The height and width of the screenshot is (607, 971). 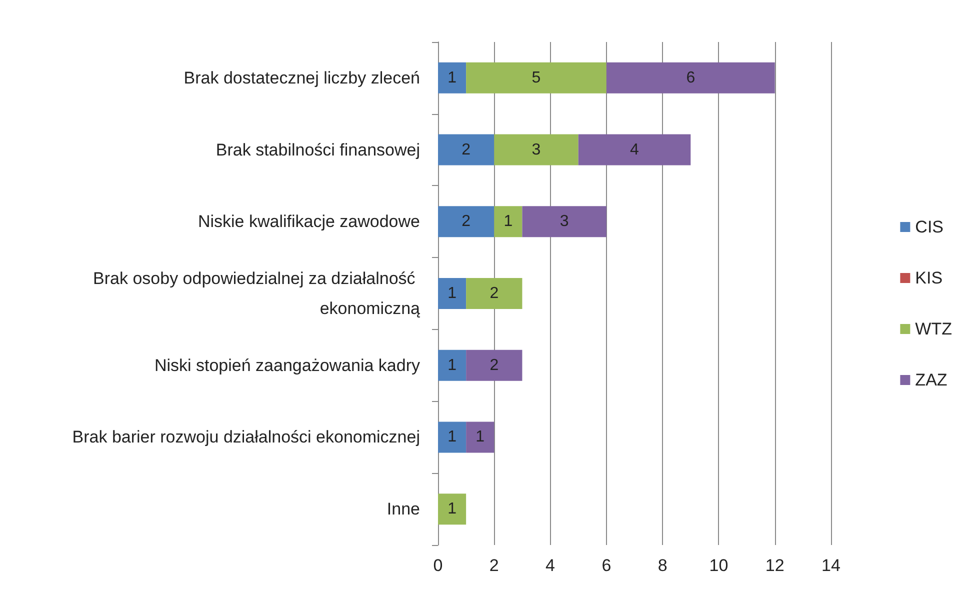 What do you see at coordinates (302, 78) in the screenshot?
I see `y-tick-label: Brak dostatecznej liczby zleceń` at bounding box center [302, 78].